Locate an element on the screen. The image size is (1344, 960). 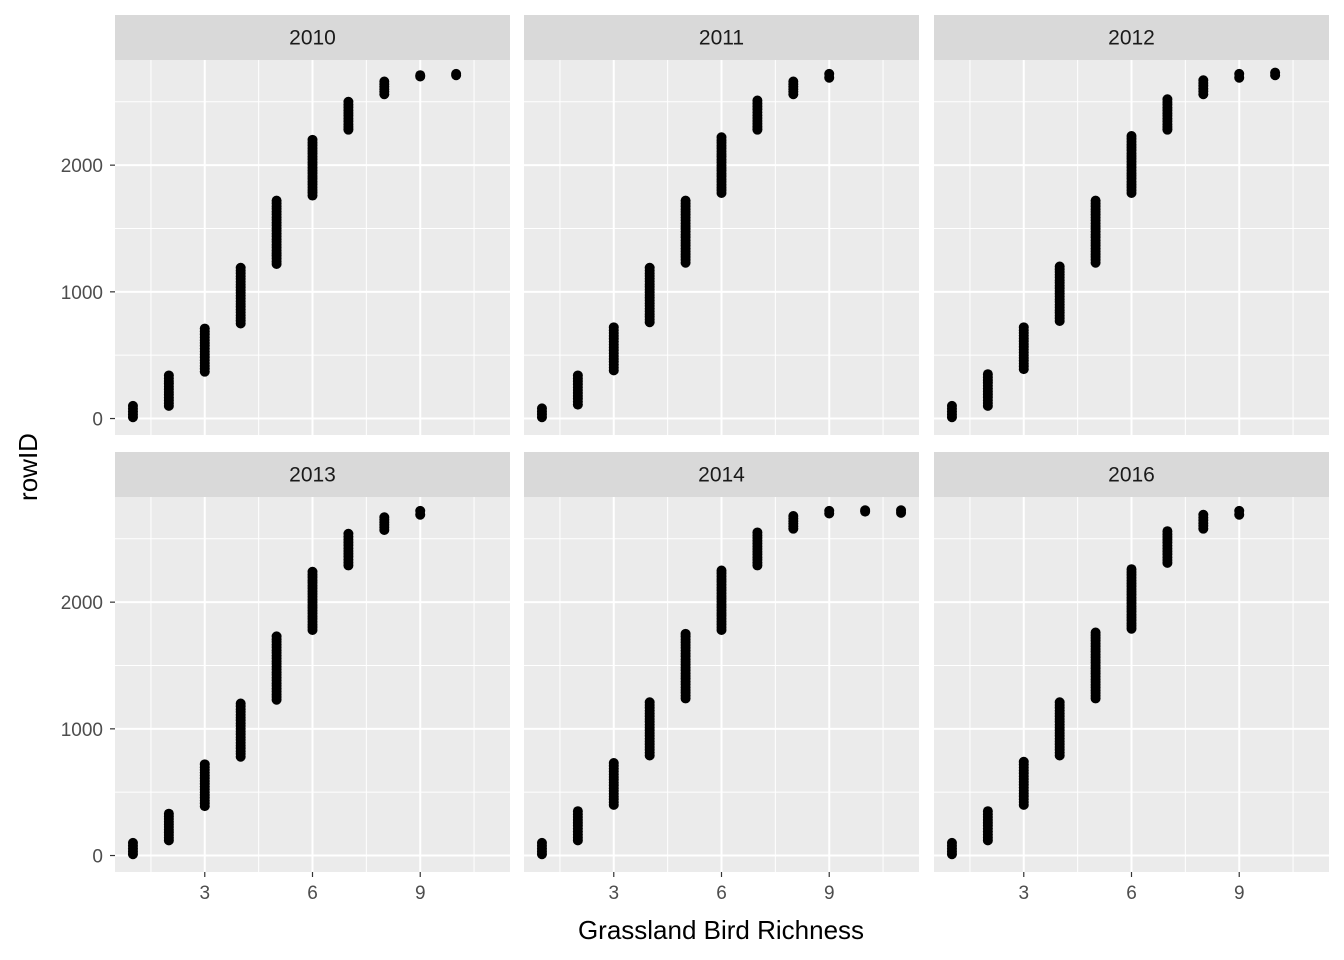
y-axis-title: rowID is located at coordinates (28, 467).